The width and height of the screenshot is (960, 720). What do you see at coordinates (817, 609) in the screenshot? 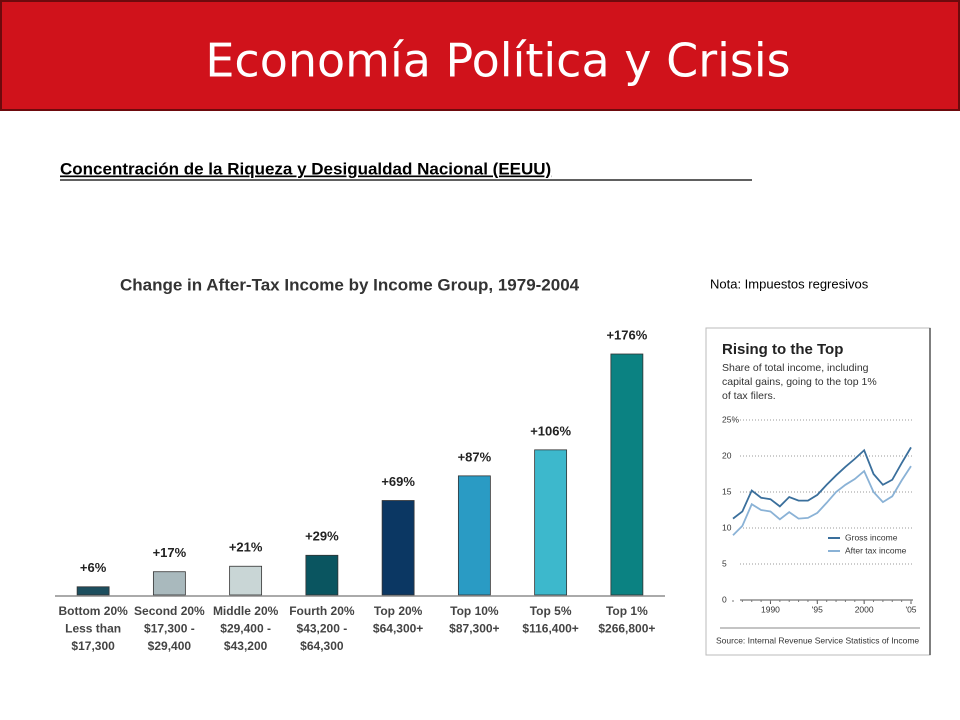
I see `x-tick-label: '95` at bounding box center [817, 609].